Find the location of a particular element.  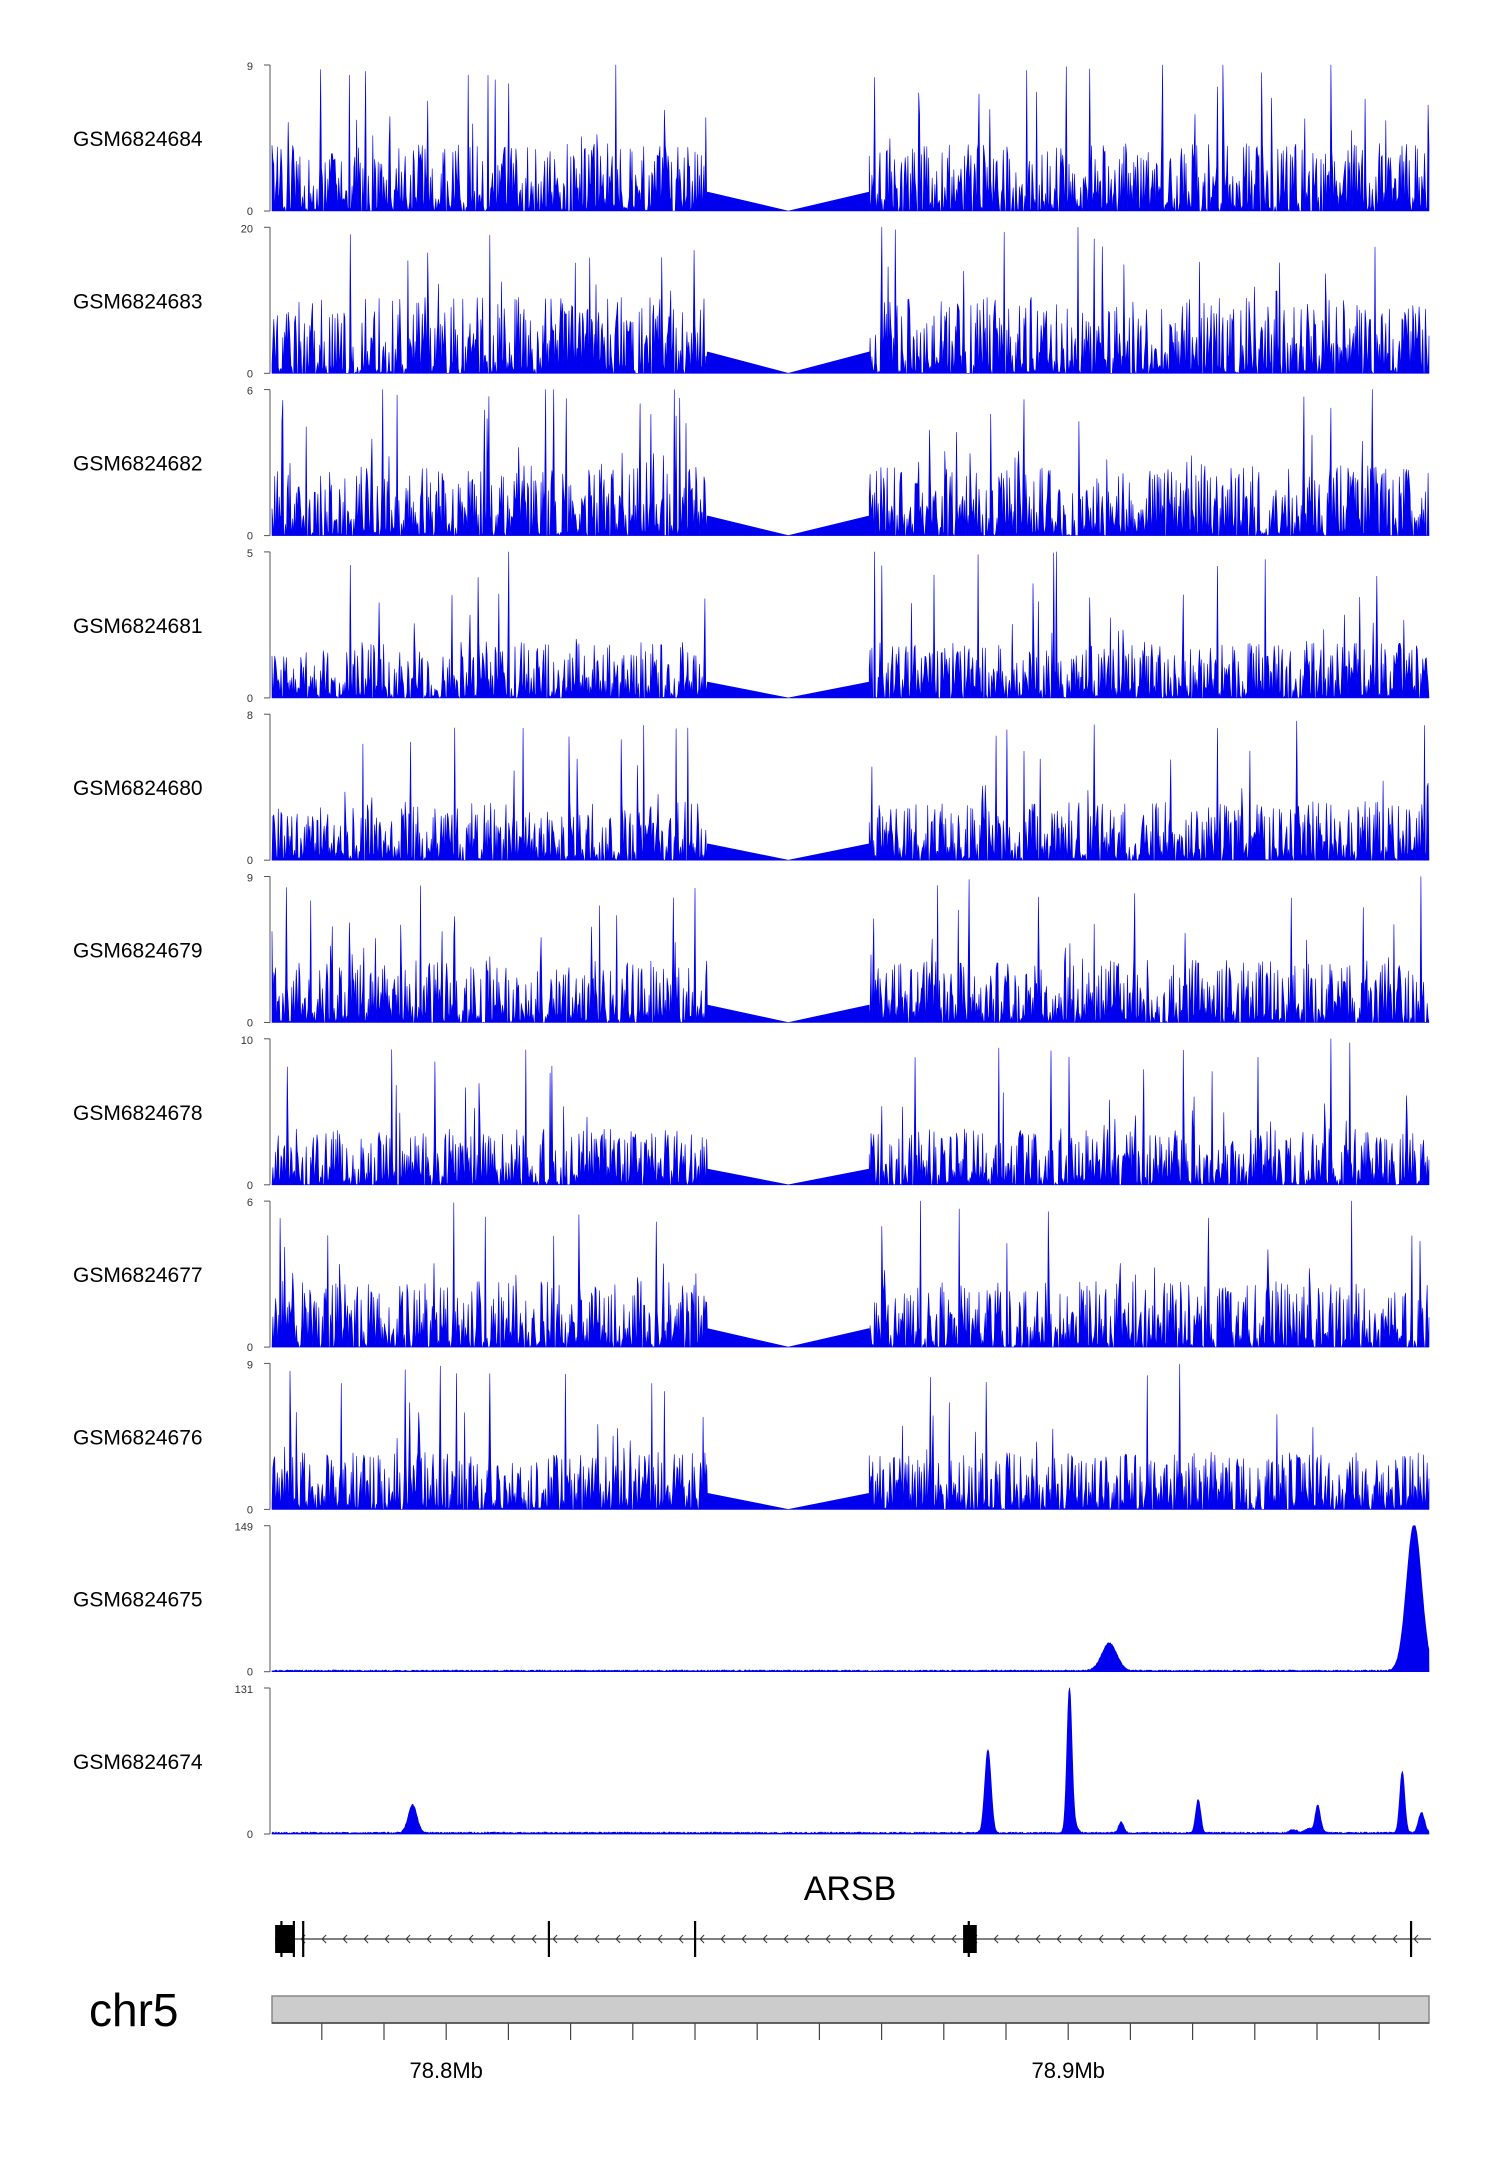

y-axis-max-label: 10 is located at coordinates (247, 1041).